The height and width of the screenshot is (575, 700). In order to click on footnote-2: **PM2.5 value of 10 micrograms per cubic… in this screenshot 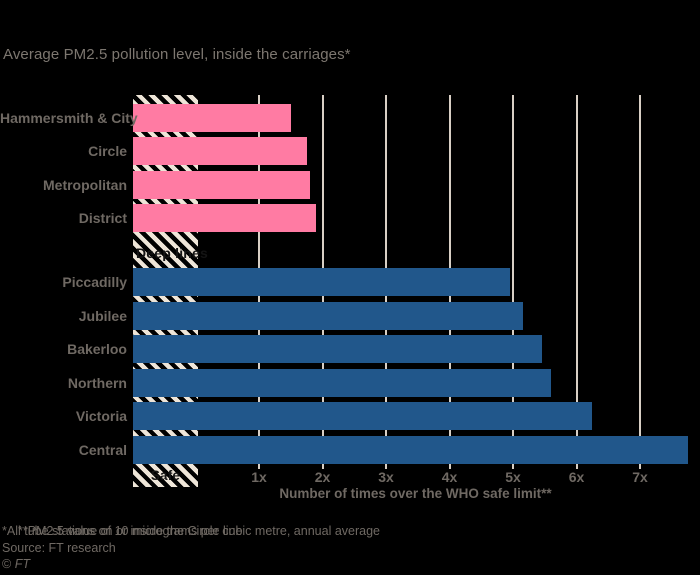, I will do `click(199, 531)`.